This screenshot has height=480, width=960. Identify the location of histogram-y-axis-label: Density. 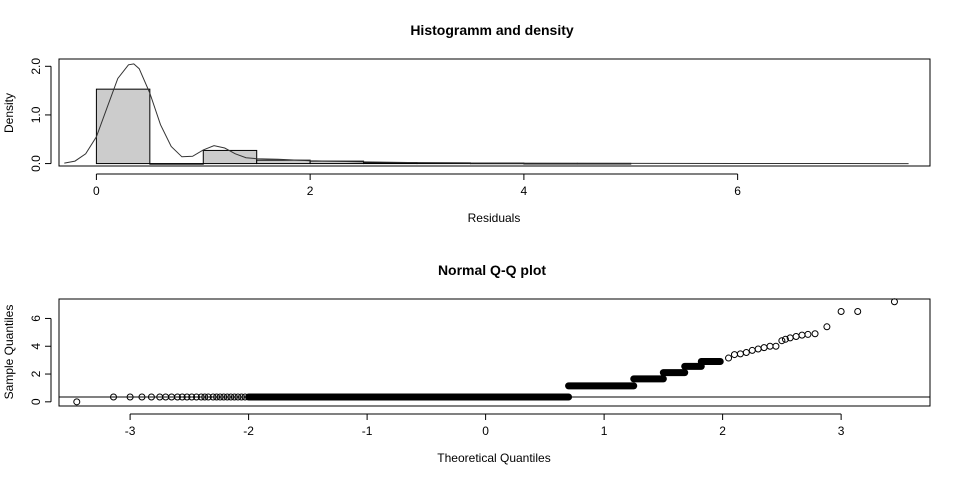
(9, 113).